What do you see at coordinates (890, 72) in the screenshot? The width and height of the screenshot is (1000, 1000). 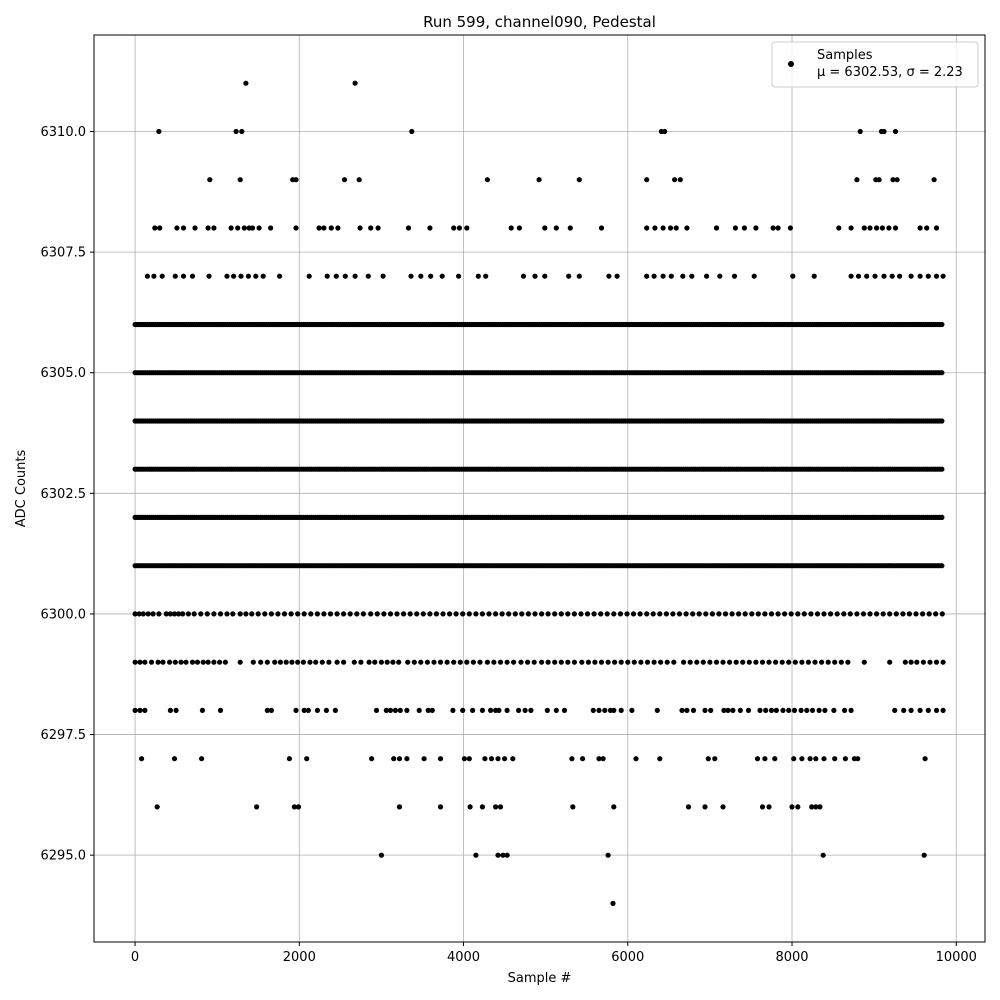 I see `legend-stats: μ = 6302.53, σ = 2.23` at bounding box center [890, 72].